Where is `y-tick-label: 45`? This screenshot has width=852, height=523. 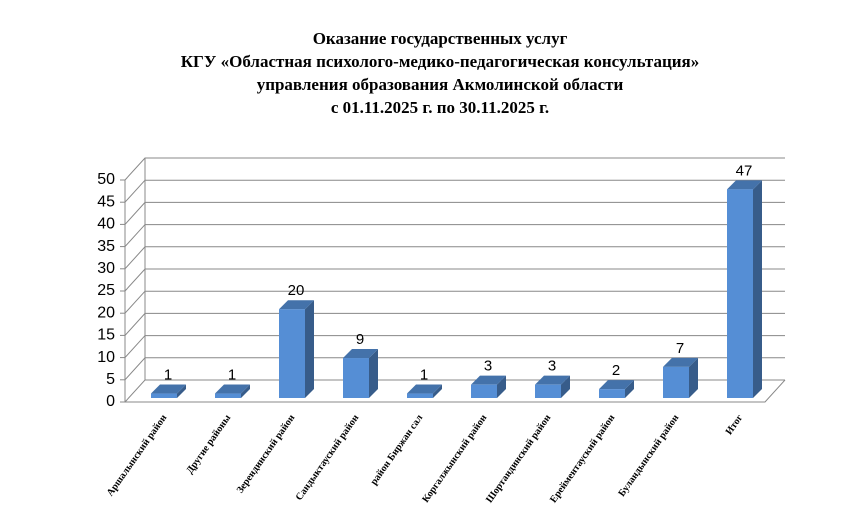 y-tick-label: 45 is located at coordinates (106, 201).